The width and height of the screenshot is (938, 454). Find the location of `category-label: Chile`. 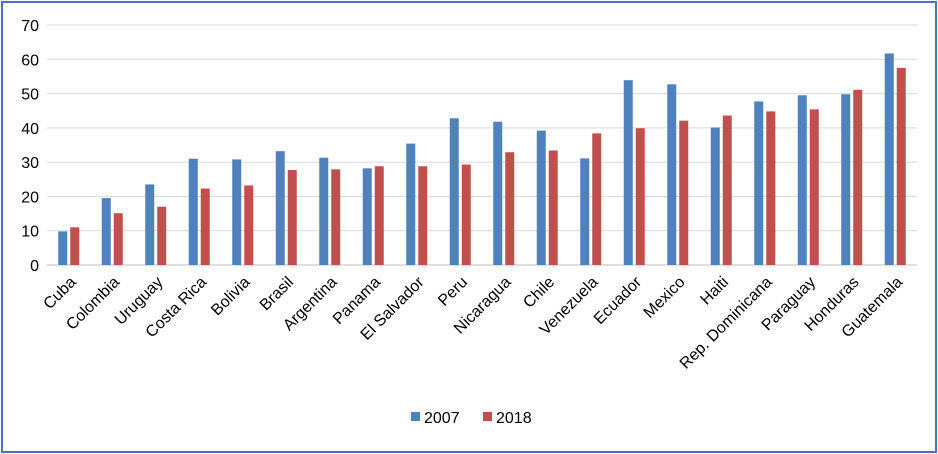

category-label: Chile is located at coordinates (539, 293).